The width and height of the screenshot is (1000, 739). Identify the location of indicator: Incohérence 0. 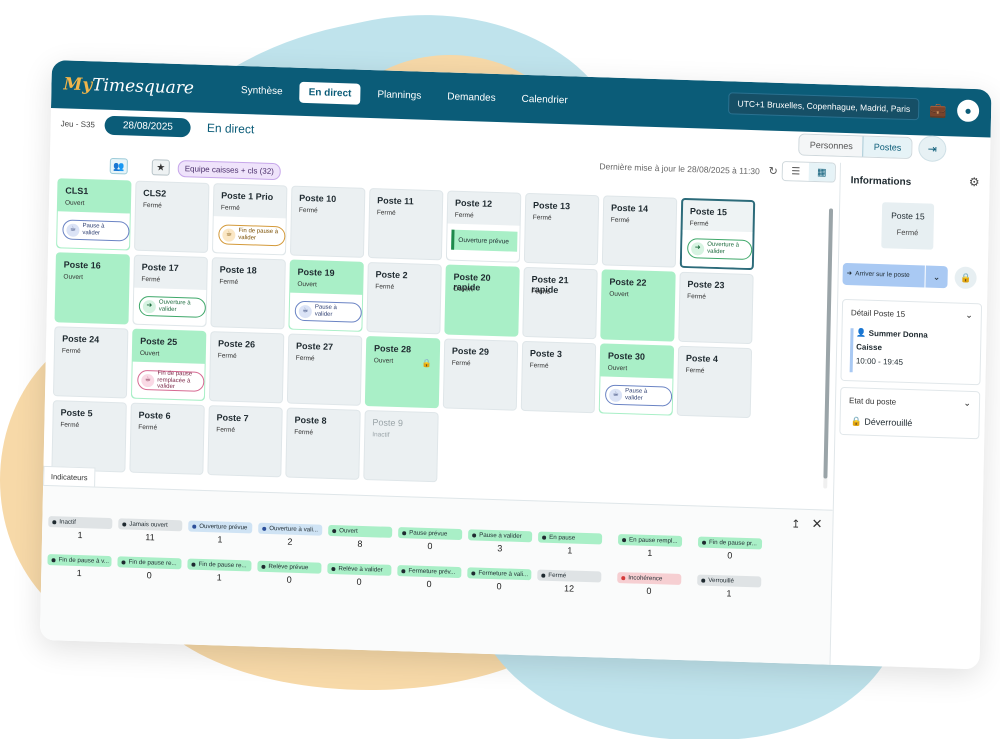
(649, 584).